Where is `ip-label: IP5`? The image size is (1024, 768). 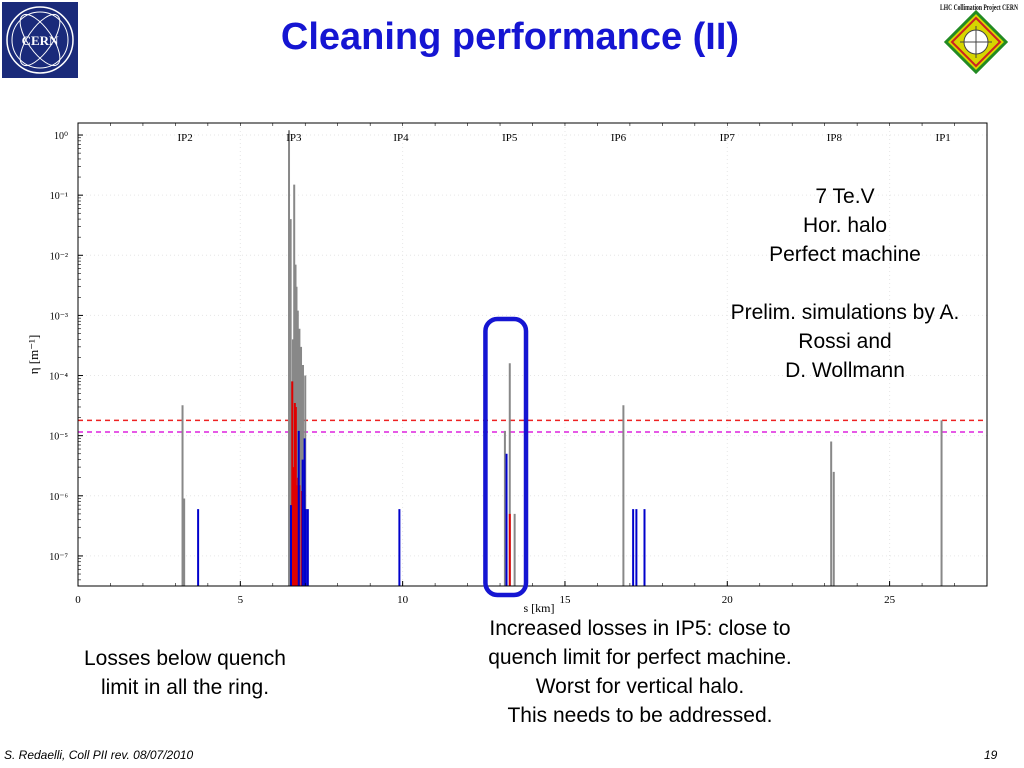
ip-label: IP5 is located at coordinates (510, 138).